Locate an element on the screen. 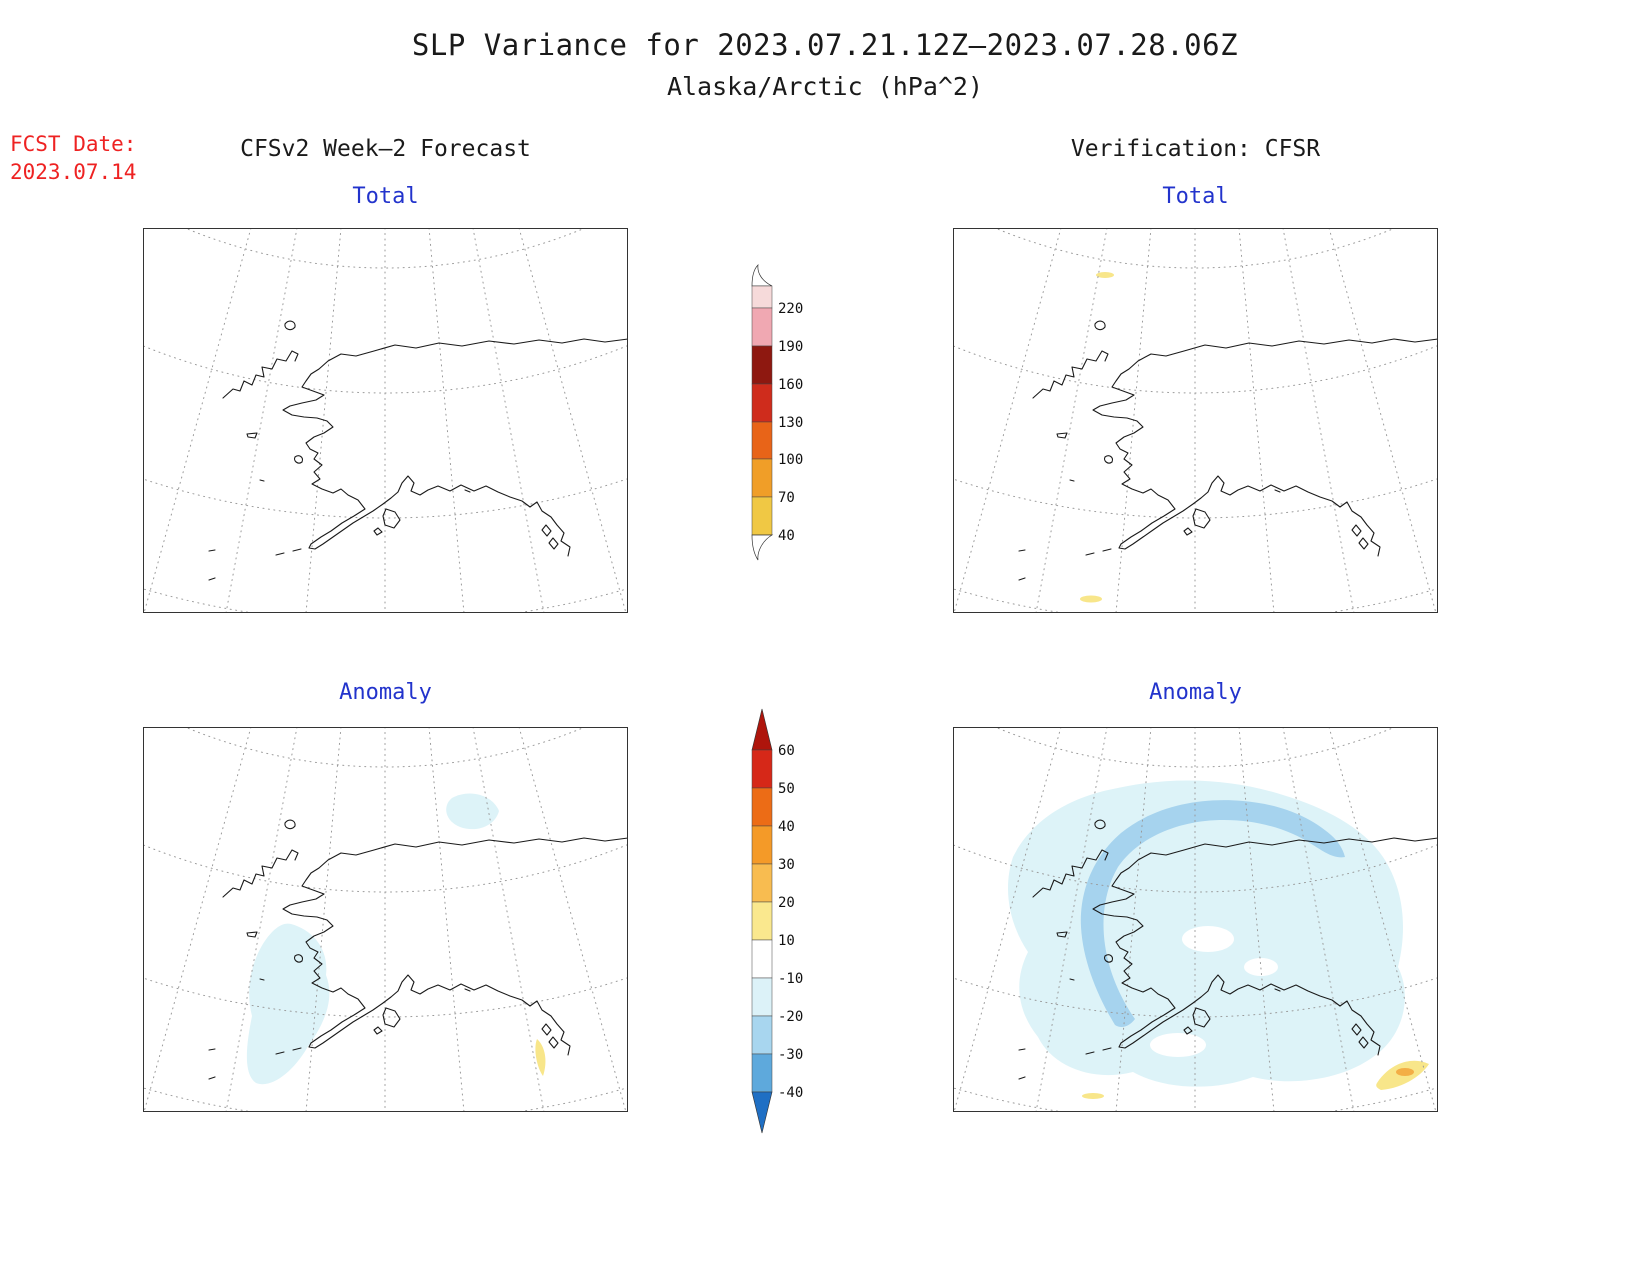 The image size is (1650, 1275). panel-verification-anomaly is located at coordinates (1195, 919).